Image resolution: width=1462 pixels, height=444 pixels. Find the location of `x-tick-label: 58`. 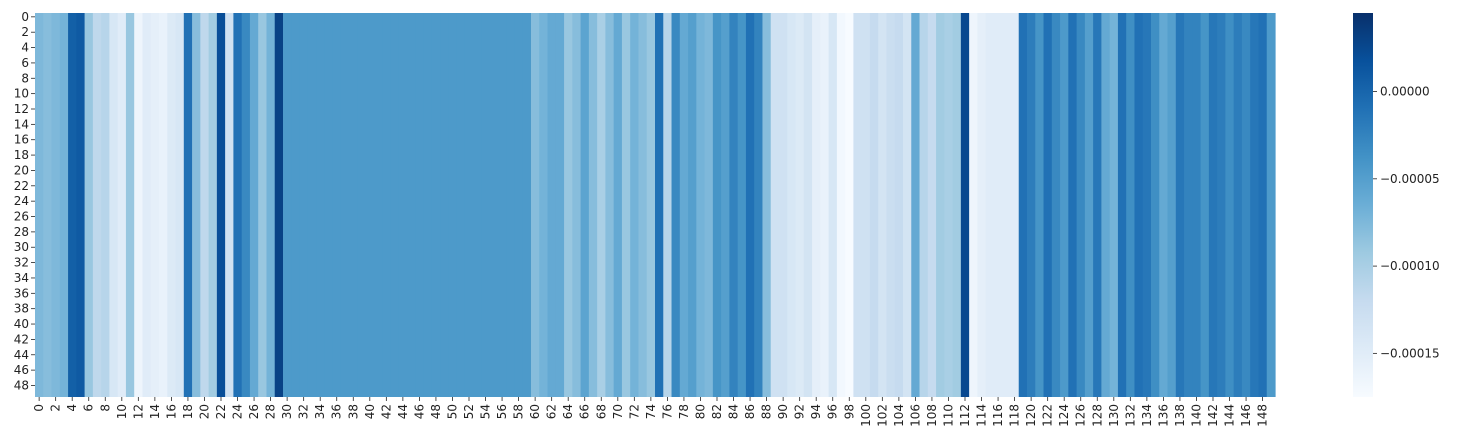

x-tick-label: 58 is located at coordinates (519, 411).